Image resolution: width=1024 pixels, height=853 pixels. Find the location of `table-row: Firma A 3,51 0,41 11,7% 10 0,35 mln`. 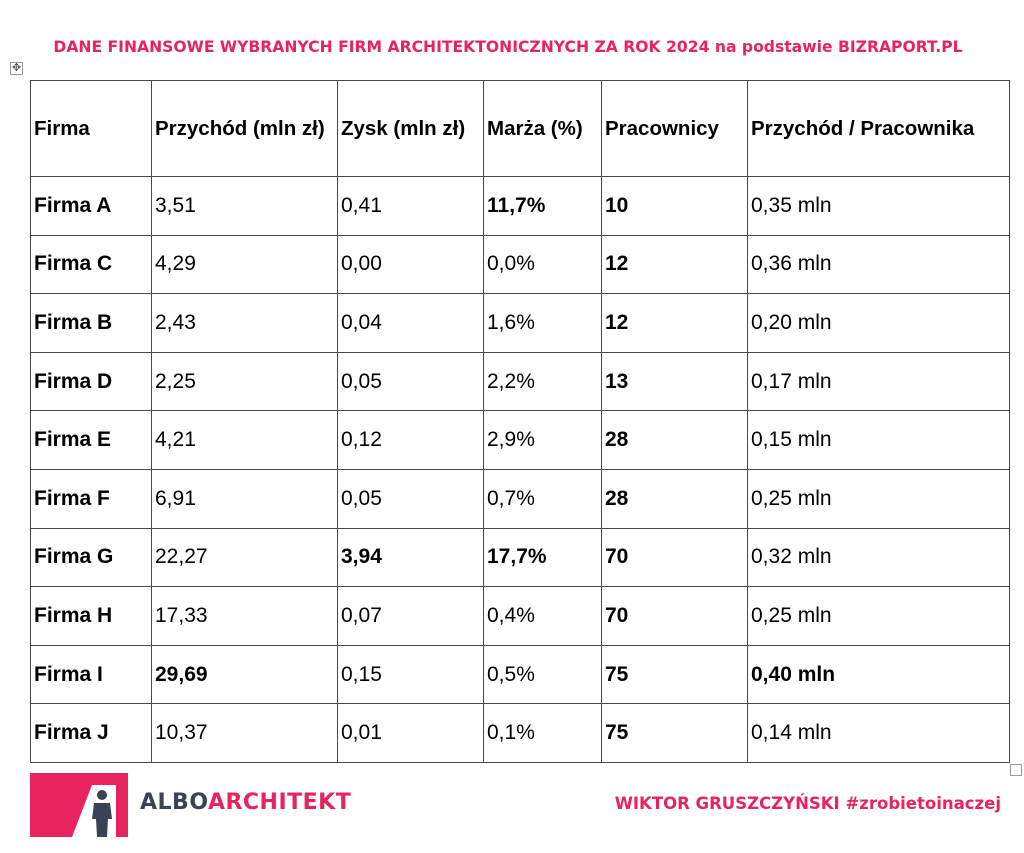

table-row: Firma A 3,51 0,41 11,7% 10 0,35 mln is located at coordinates (520, 206).